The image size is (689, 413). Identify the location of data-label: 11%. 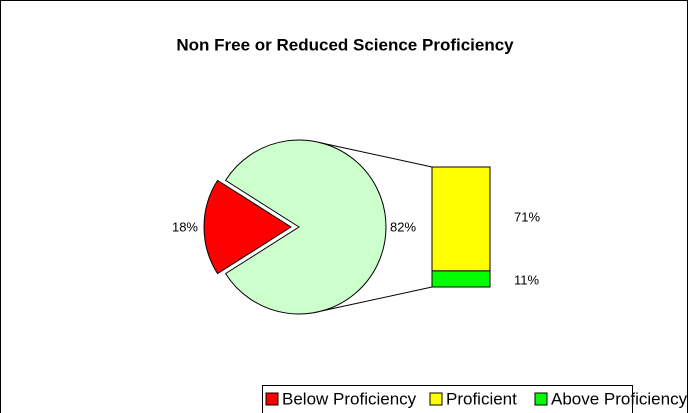
(526, 279).